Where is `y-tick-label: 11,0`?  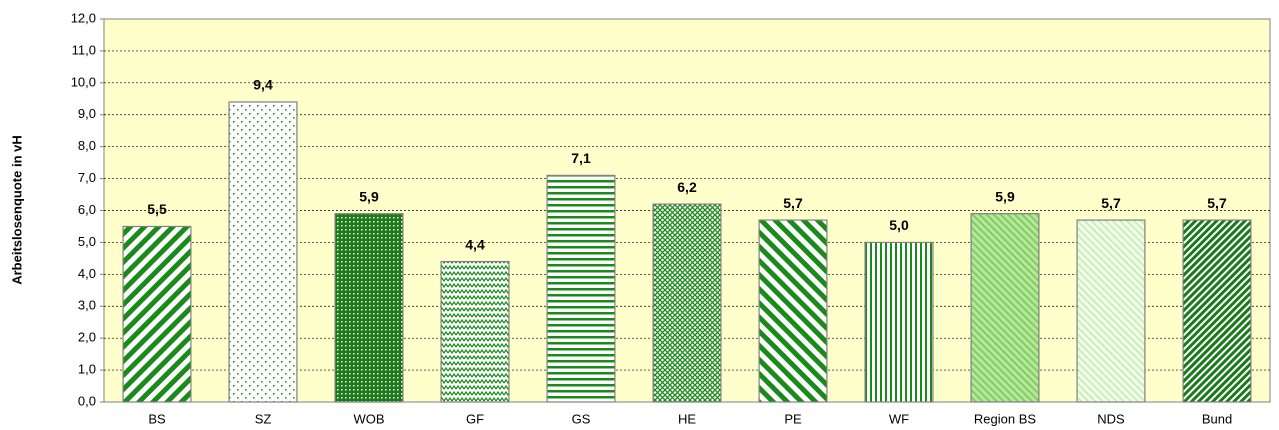 y-tick-label: 11,0 is located at coordinates (84, 49).